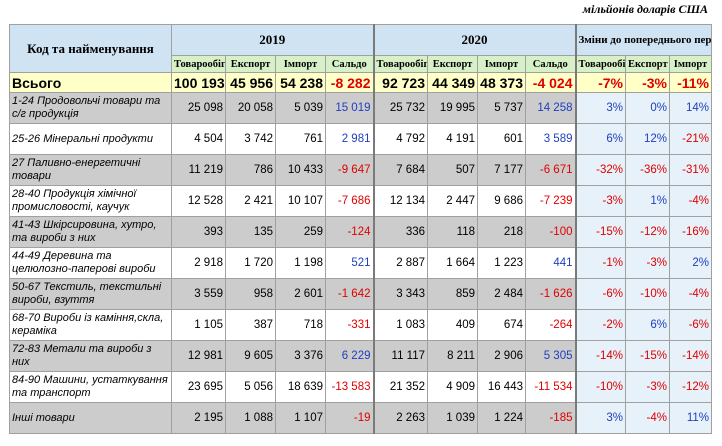  I want to click on row-change-col-0: -3%, so click(600, 201).